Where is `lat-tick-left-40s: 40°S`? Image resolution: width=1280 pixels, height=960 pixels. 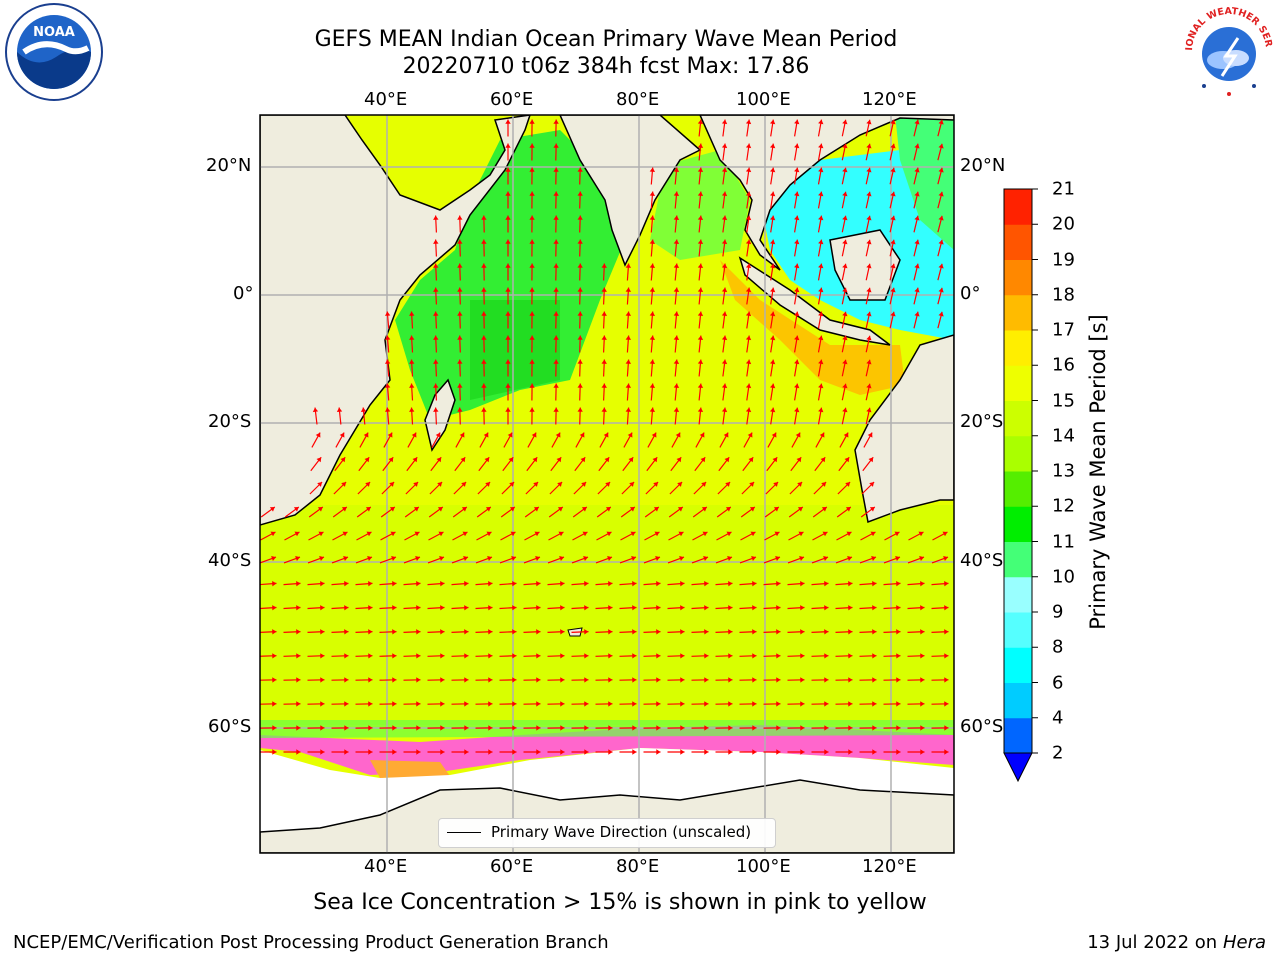
lat-tick-left-40s: 40°S is located at coordinates (230, 560).